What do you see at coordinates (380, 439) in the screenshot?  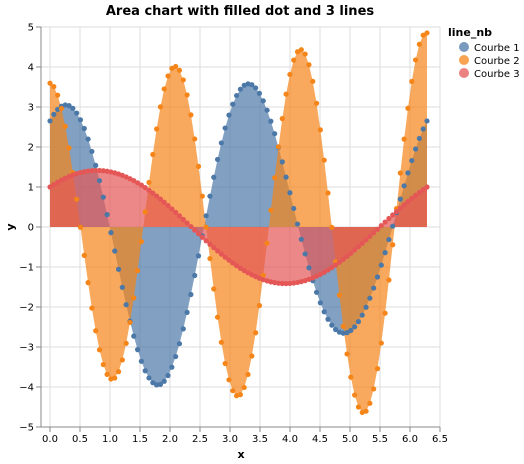 I see `x-tick-label: 5.5` at bounding box center [380, 439].